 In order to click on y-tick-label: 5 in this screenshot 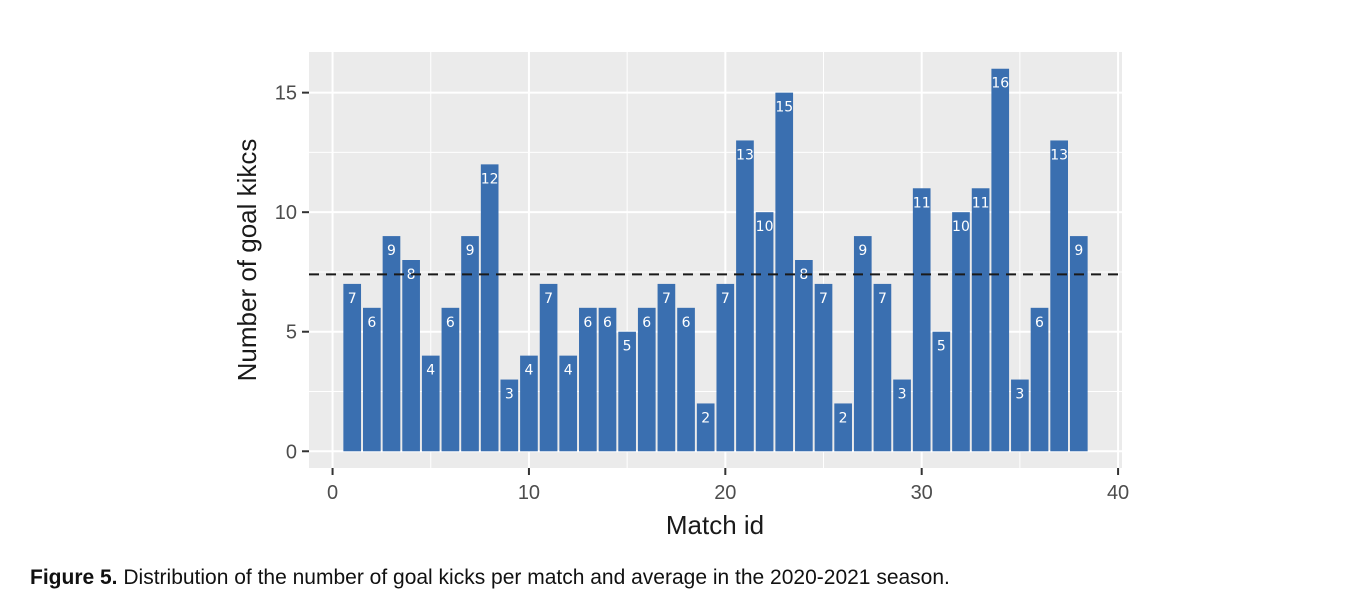, I will do `click(291, 333)`.